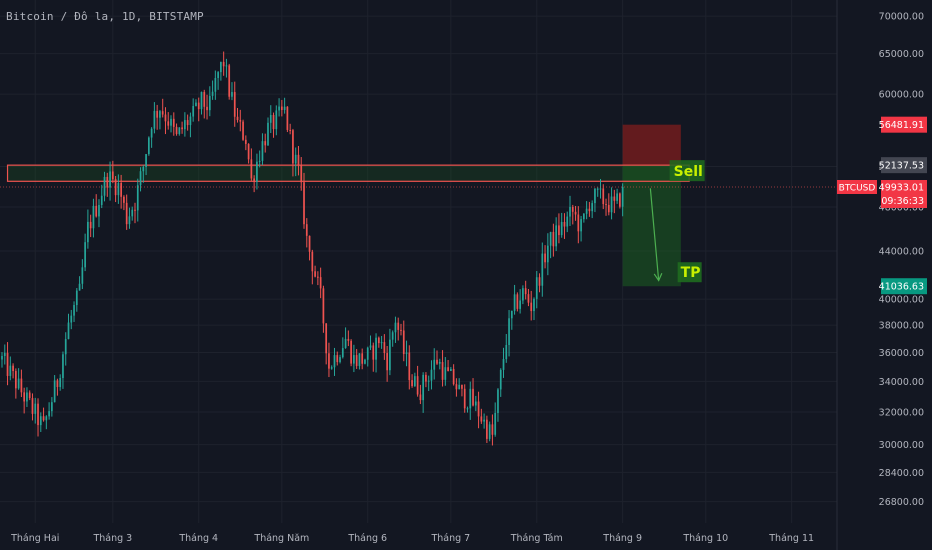 This screenshot has width=932, height=550. What do you see at coordinates (651, 145) in the screenshot?
I see `stop-loss-zone` at bounding box center [651, 145].